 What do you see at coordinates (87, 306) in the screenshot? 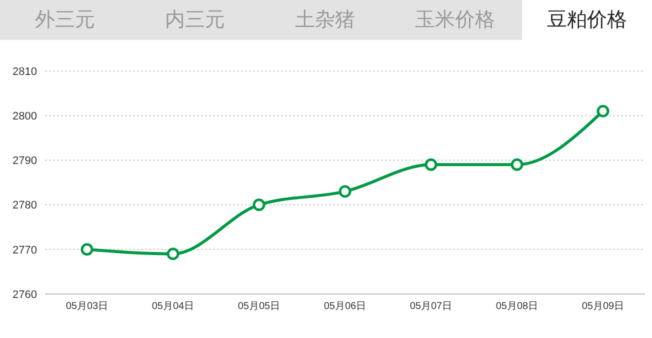
I see `x-tick-label: 05月03日` at bounding box center [87, 306].